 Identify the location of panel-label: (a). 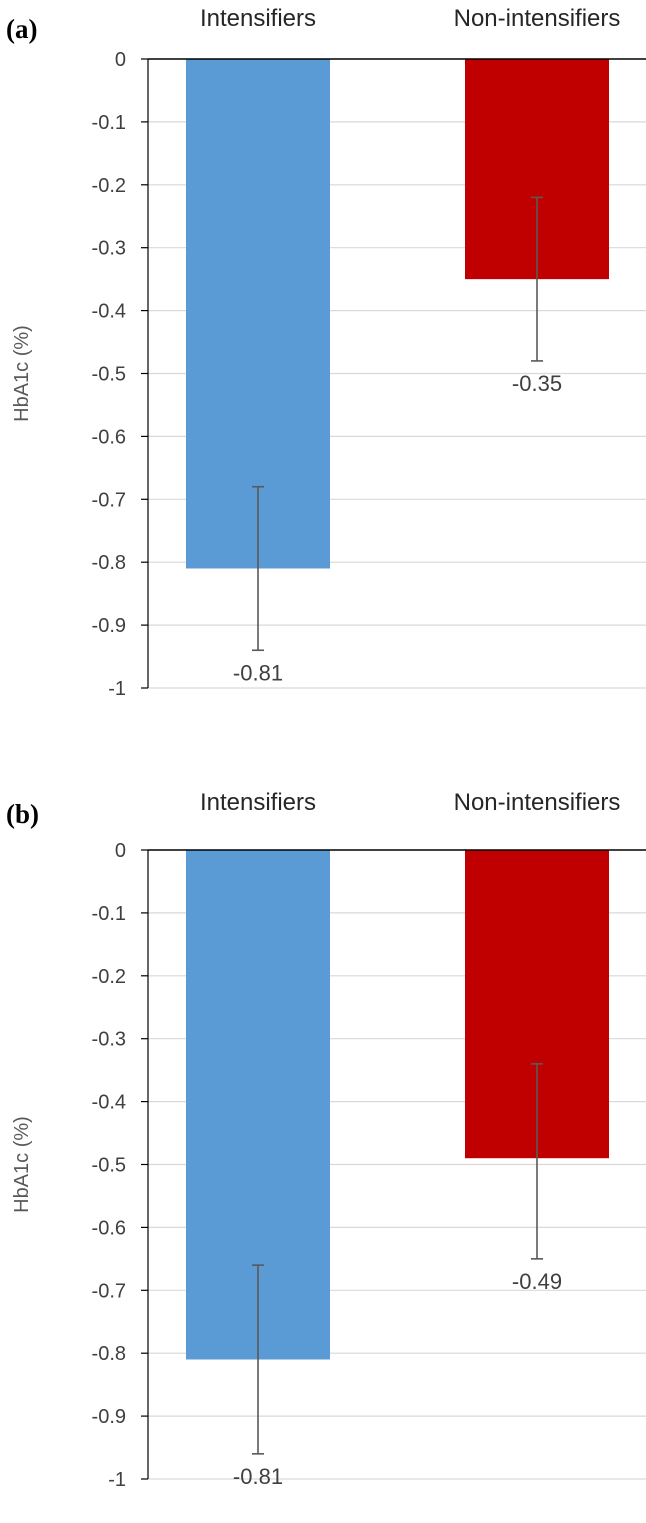
(21, 29).